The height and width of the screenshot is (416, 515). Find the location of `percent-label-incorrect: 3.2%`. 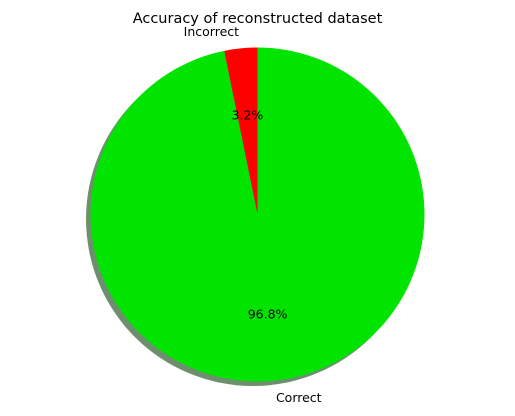

percent-label-incorrect: 3.2% is located at coordinates (248, 114).